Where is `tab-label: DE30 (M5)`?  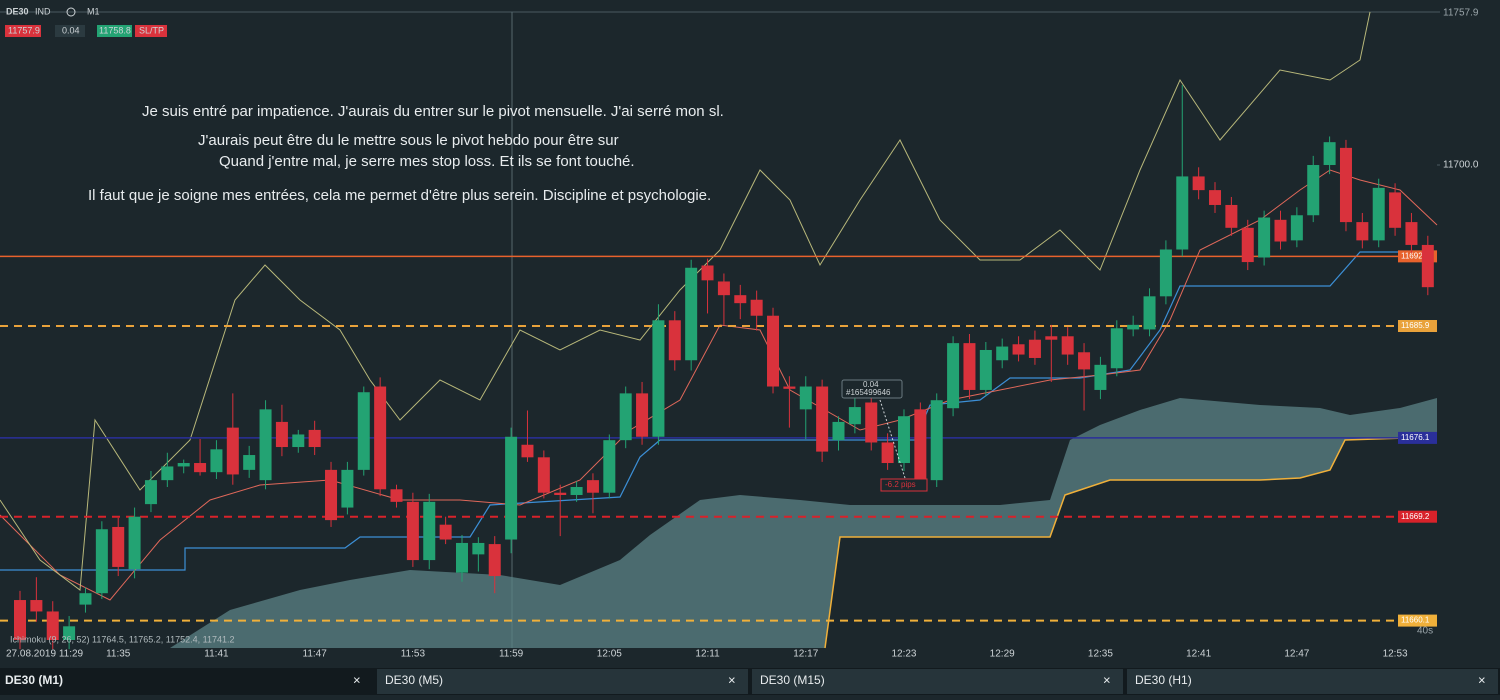
tab-label: DE30 (M5) is located at coordinates (414, 680).